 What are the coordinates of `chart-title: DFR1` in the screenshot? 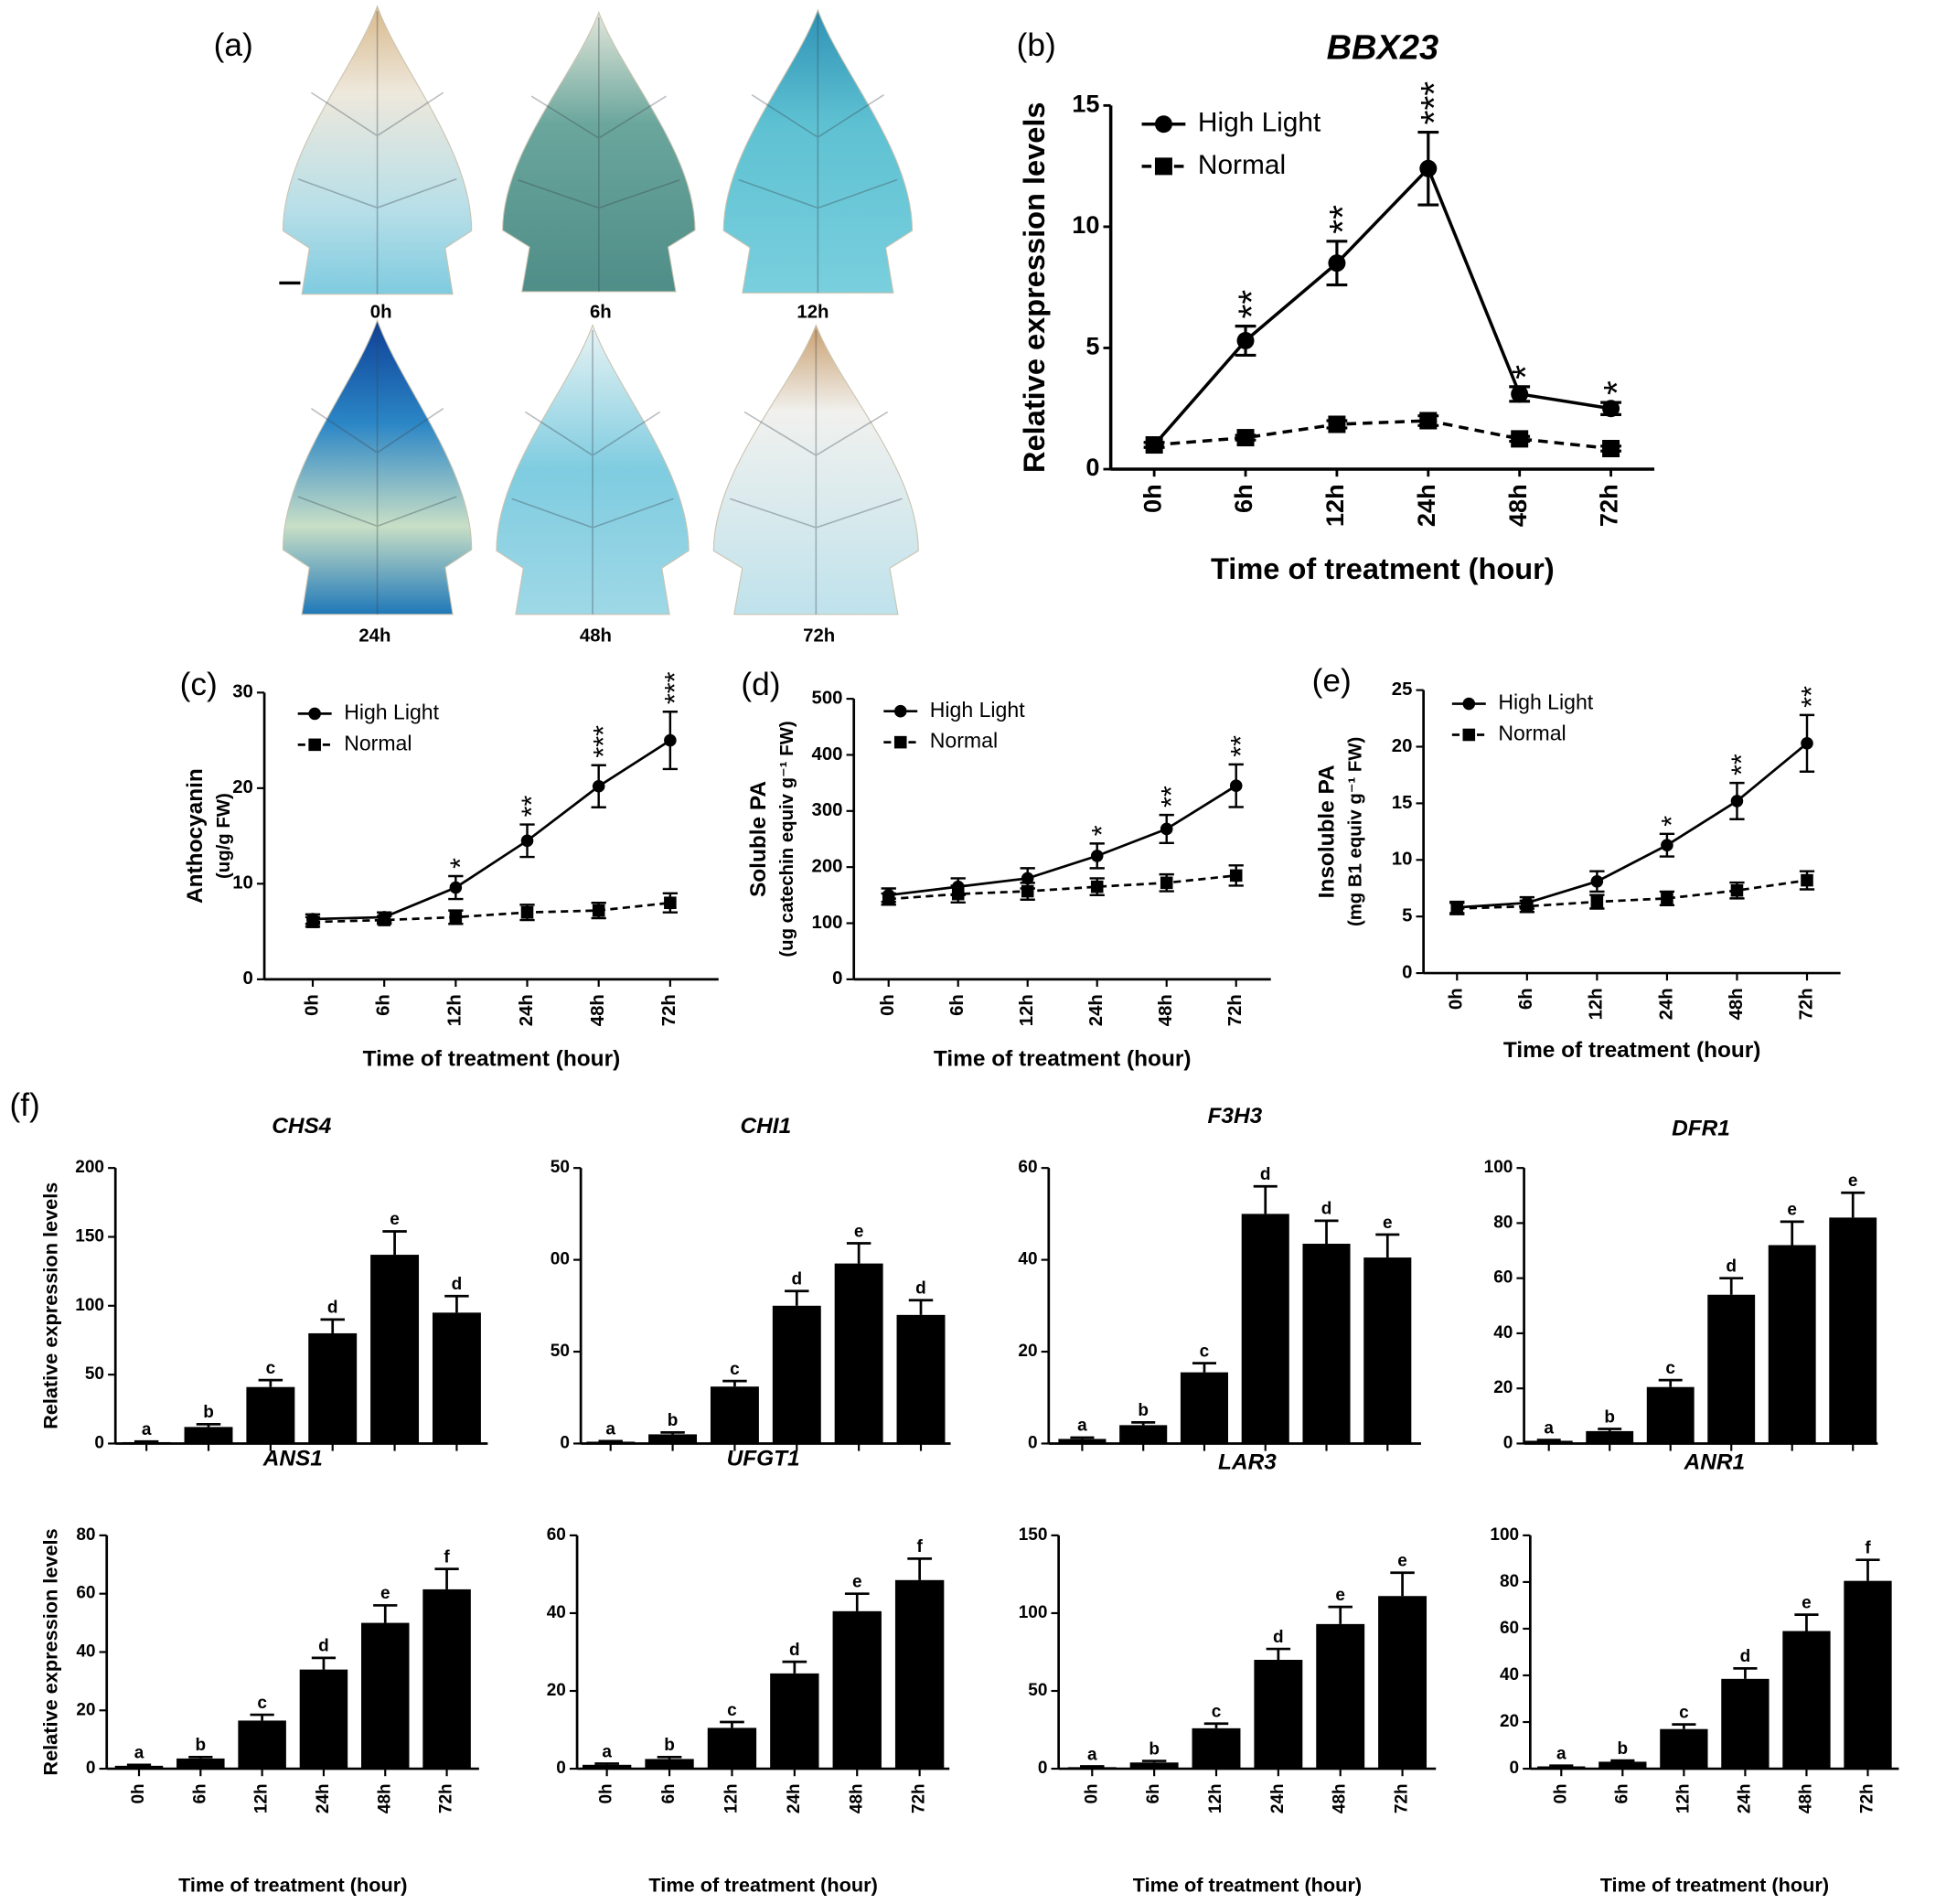 It's located at (1701, 1129).